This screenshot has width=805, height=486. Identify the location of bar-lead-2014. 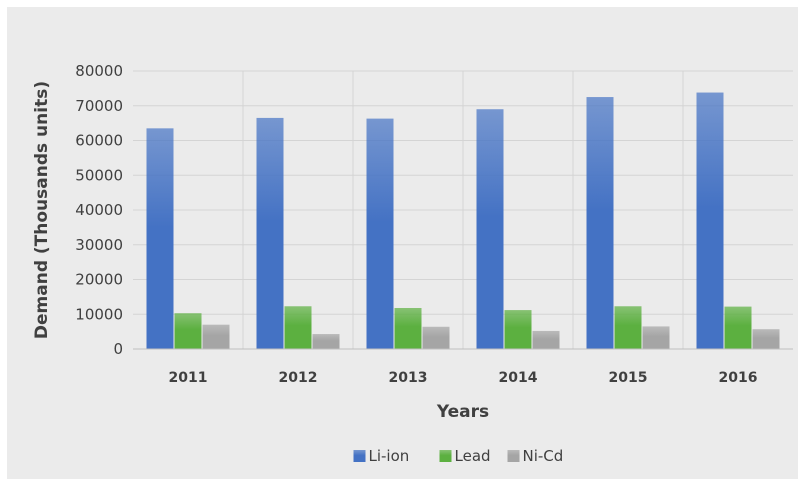
(518, 329).